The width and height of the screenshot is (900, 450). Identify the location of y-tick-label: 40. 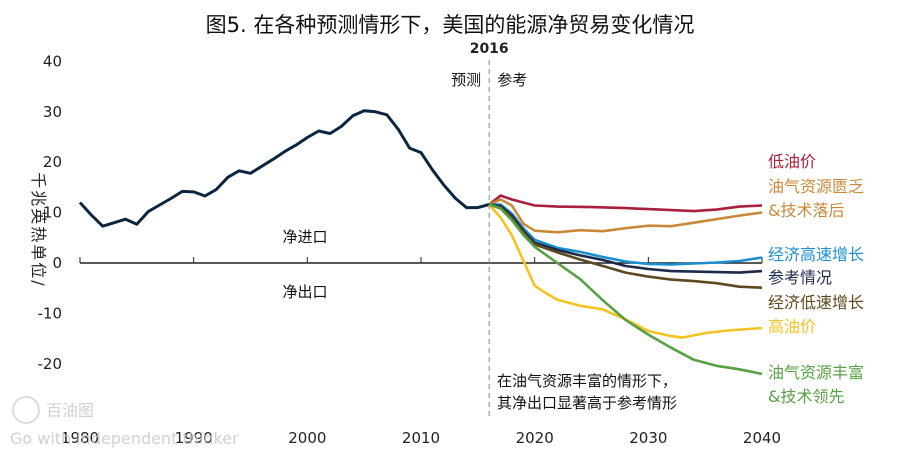
(52, 61).